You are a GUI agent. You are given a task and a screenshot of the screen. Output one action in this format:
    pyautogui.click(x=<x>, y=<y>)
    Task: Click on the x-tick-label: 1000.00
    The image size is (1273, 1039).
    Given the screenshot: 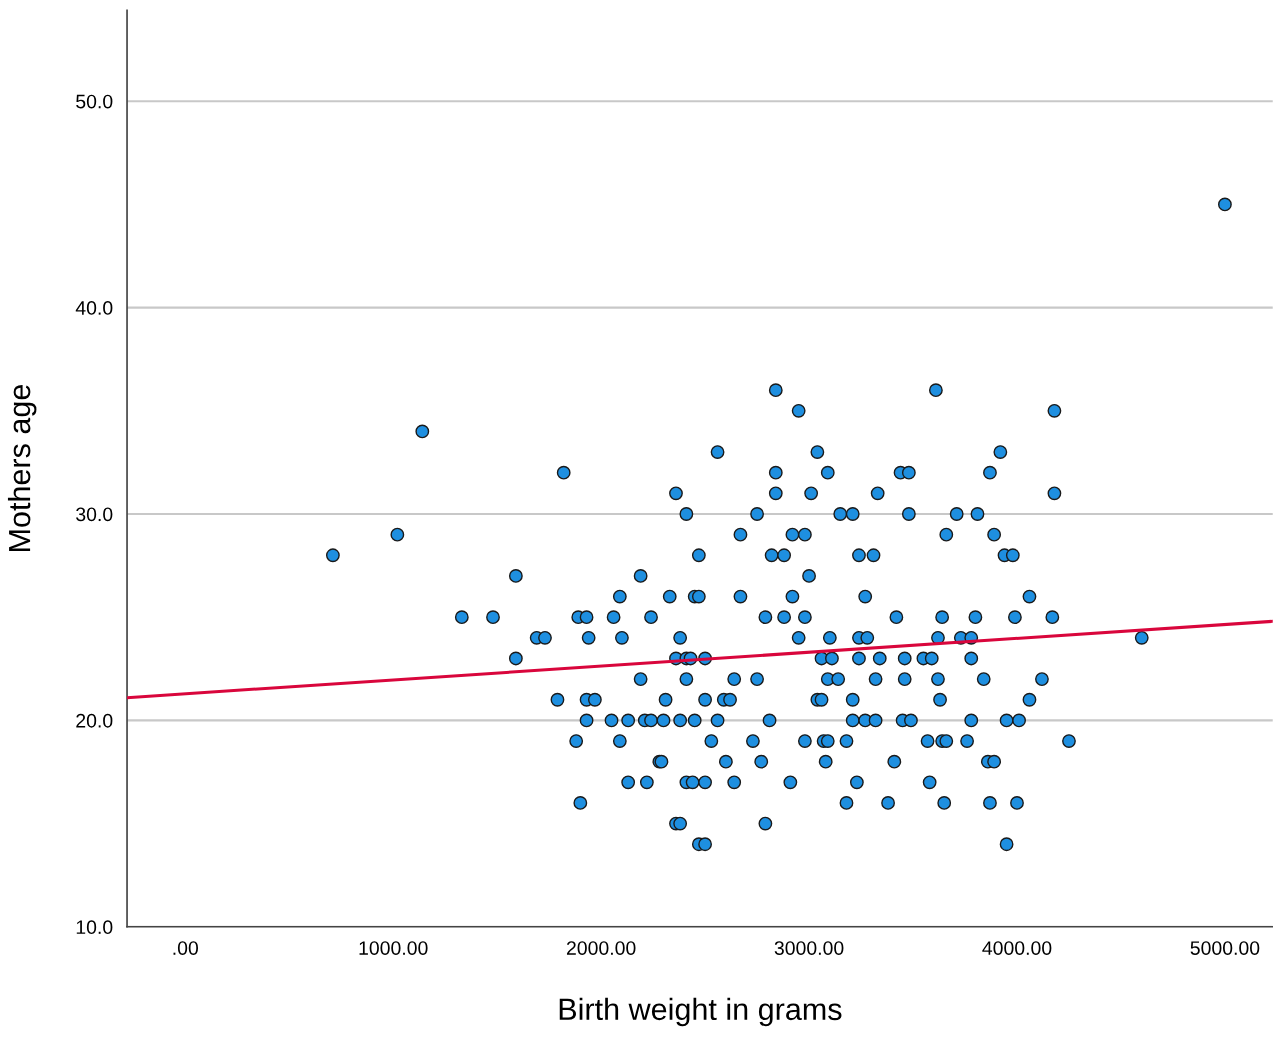 What is the action you would take?
    pyautogui.click(x=393, y=948)
    